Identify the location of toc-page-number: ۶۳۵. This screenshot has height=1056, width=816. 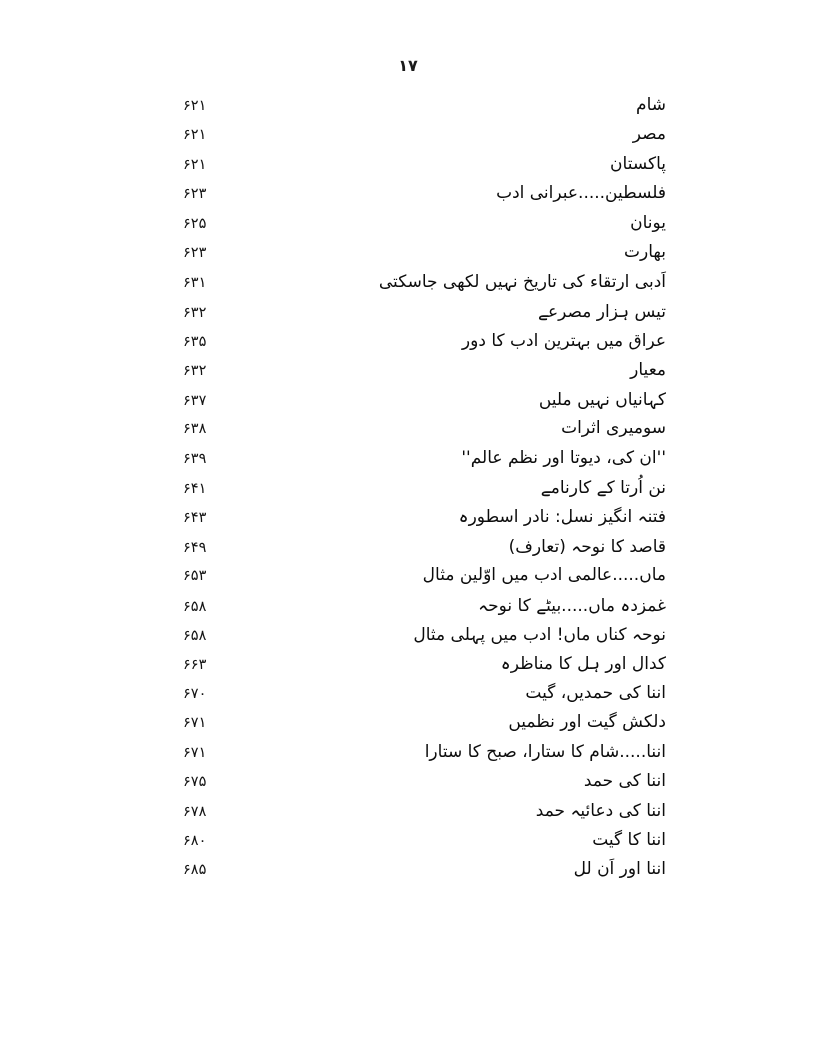
(195, 342).